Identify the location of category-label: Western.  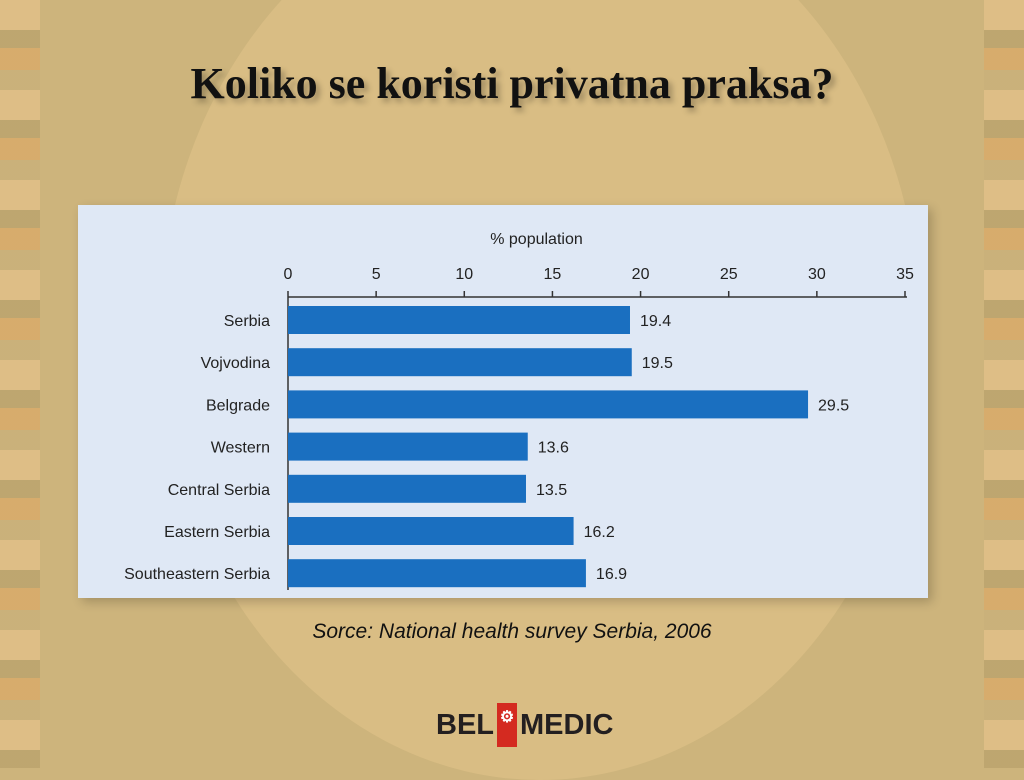
(240, 448).